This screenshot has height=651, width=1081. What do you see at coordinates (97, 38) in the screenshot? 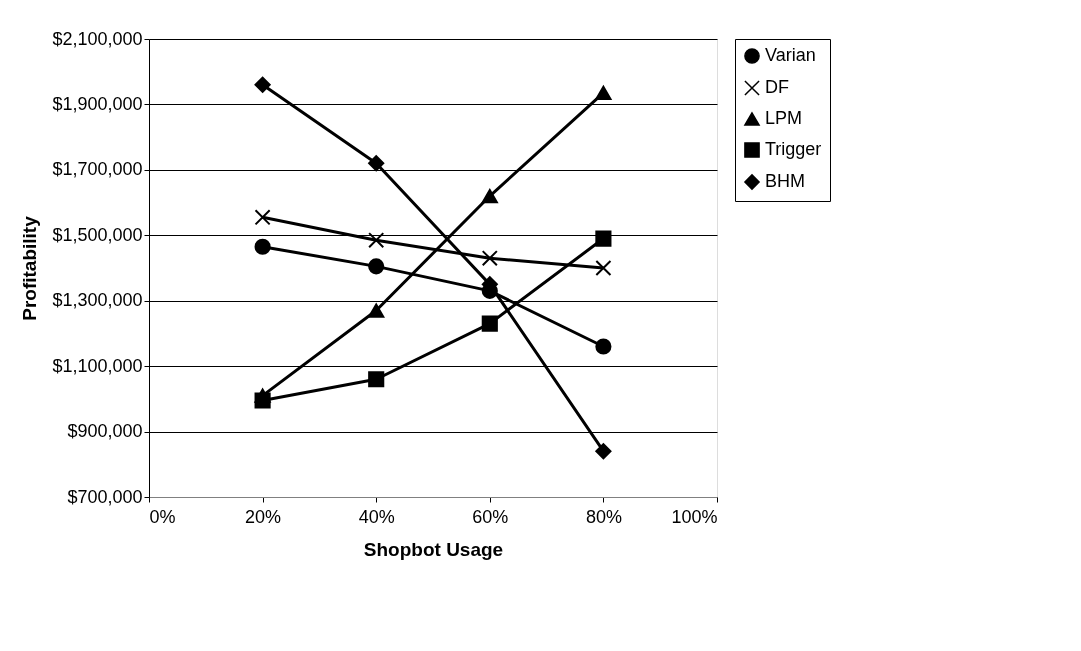
I see `y-tick-label: $2,100,000` at bounding box center [97, 38].